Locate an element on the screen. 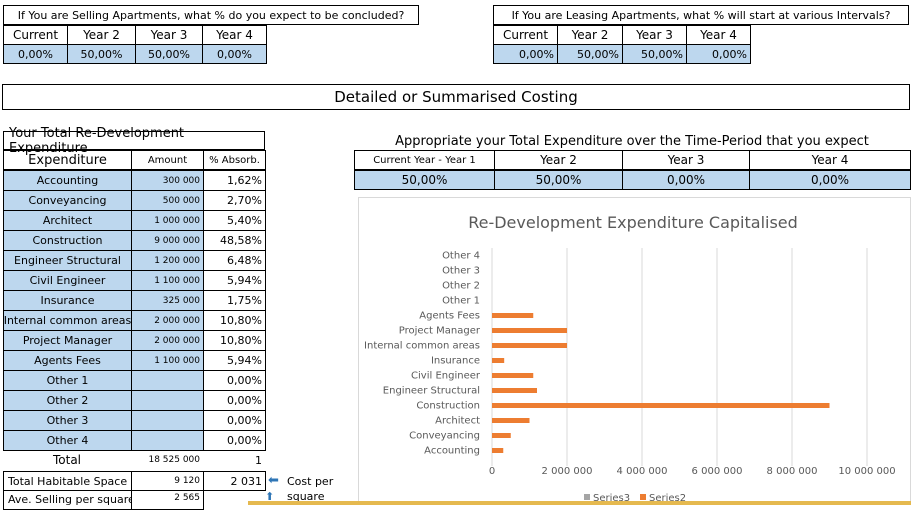 Image resolution: width=911 pixels, height=510 pixels. chart-category-label: Architect is located at coordinates (457, 421).